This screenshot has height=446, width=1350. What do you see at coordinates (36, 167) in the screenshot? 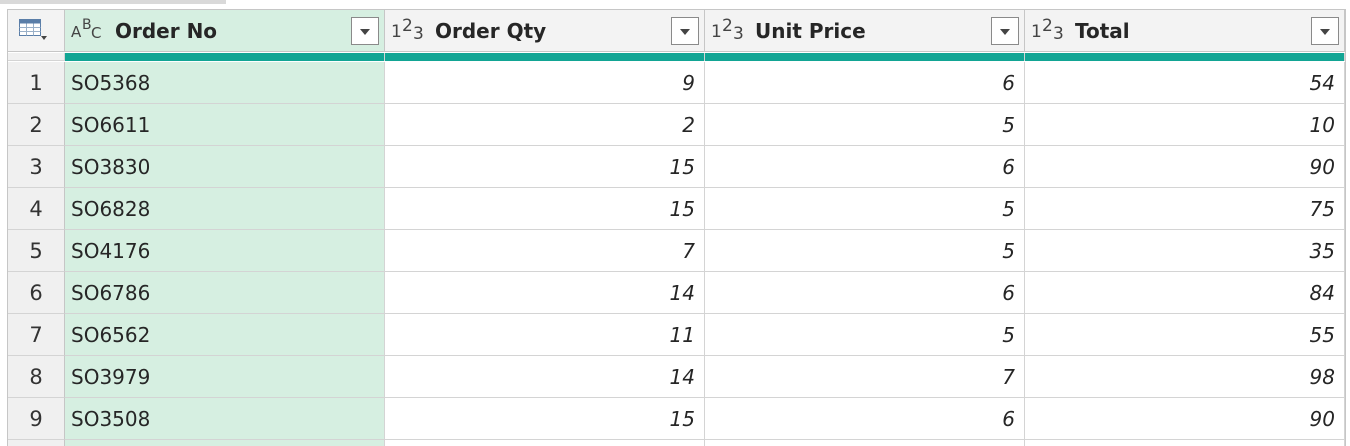
I see `row-number: 3` at bounding box center [36, 167].